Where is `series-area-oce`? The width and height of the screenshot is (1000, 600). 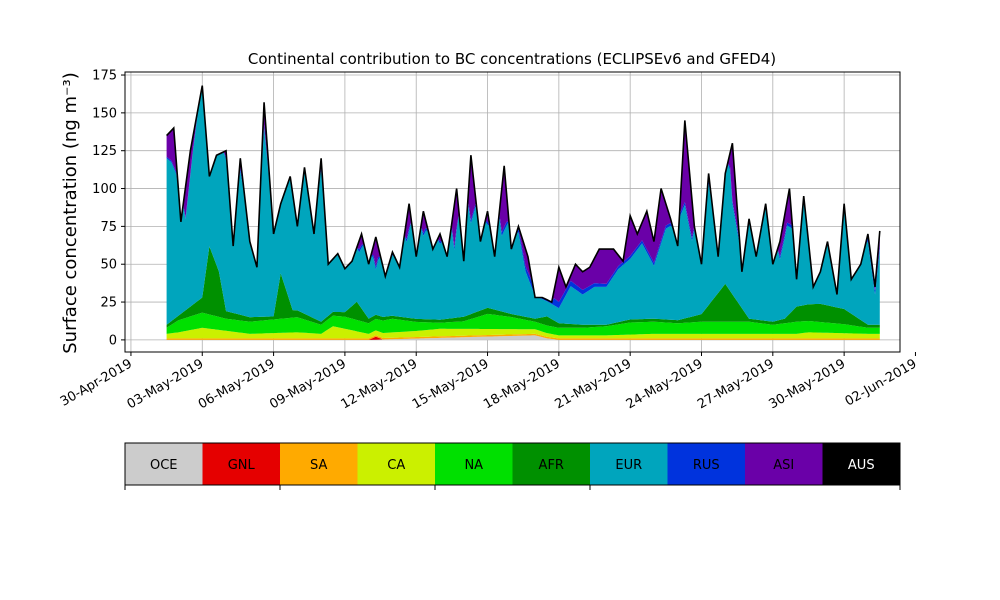
series-area-oce is located at coordinates (523, 337).